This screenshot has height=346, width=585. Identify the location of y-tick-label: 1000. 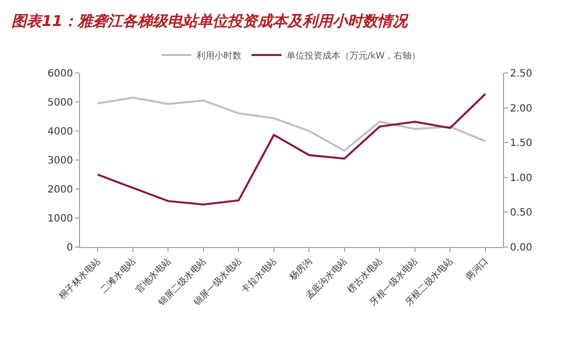
(60, 219).